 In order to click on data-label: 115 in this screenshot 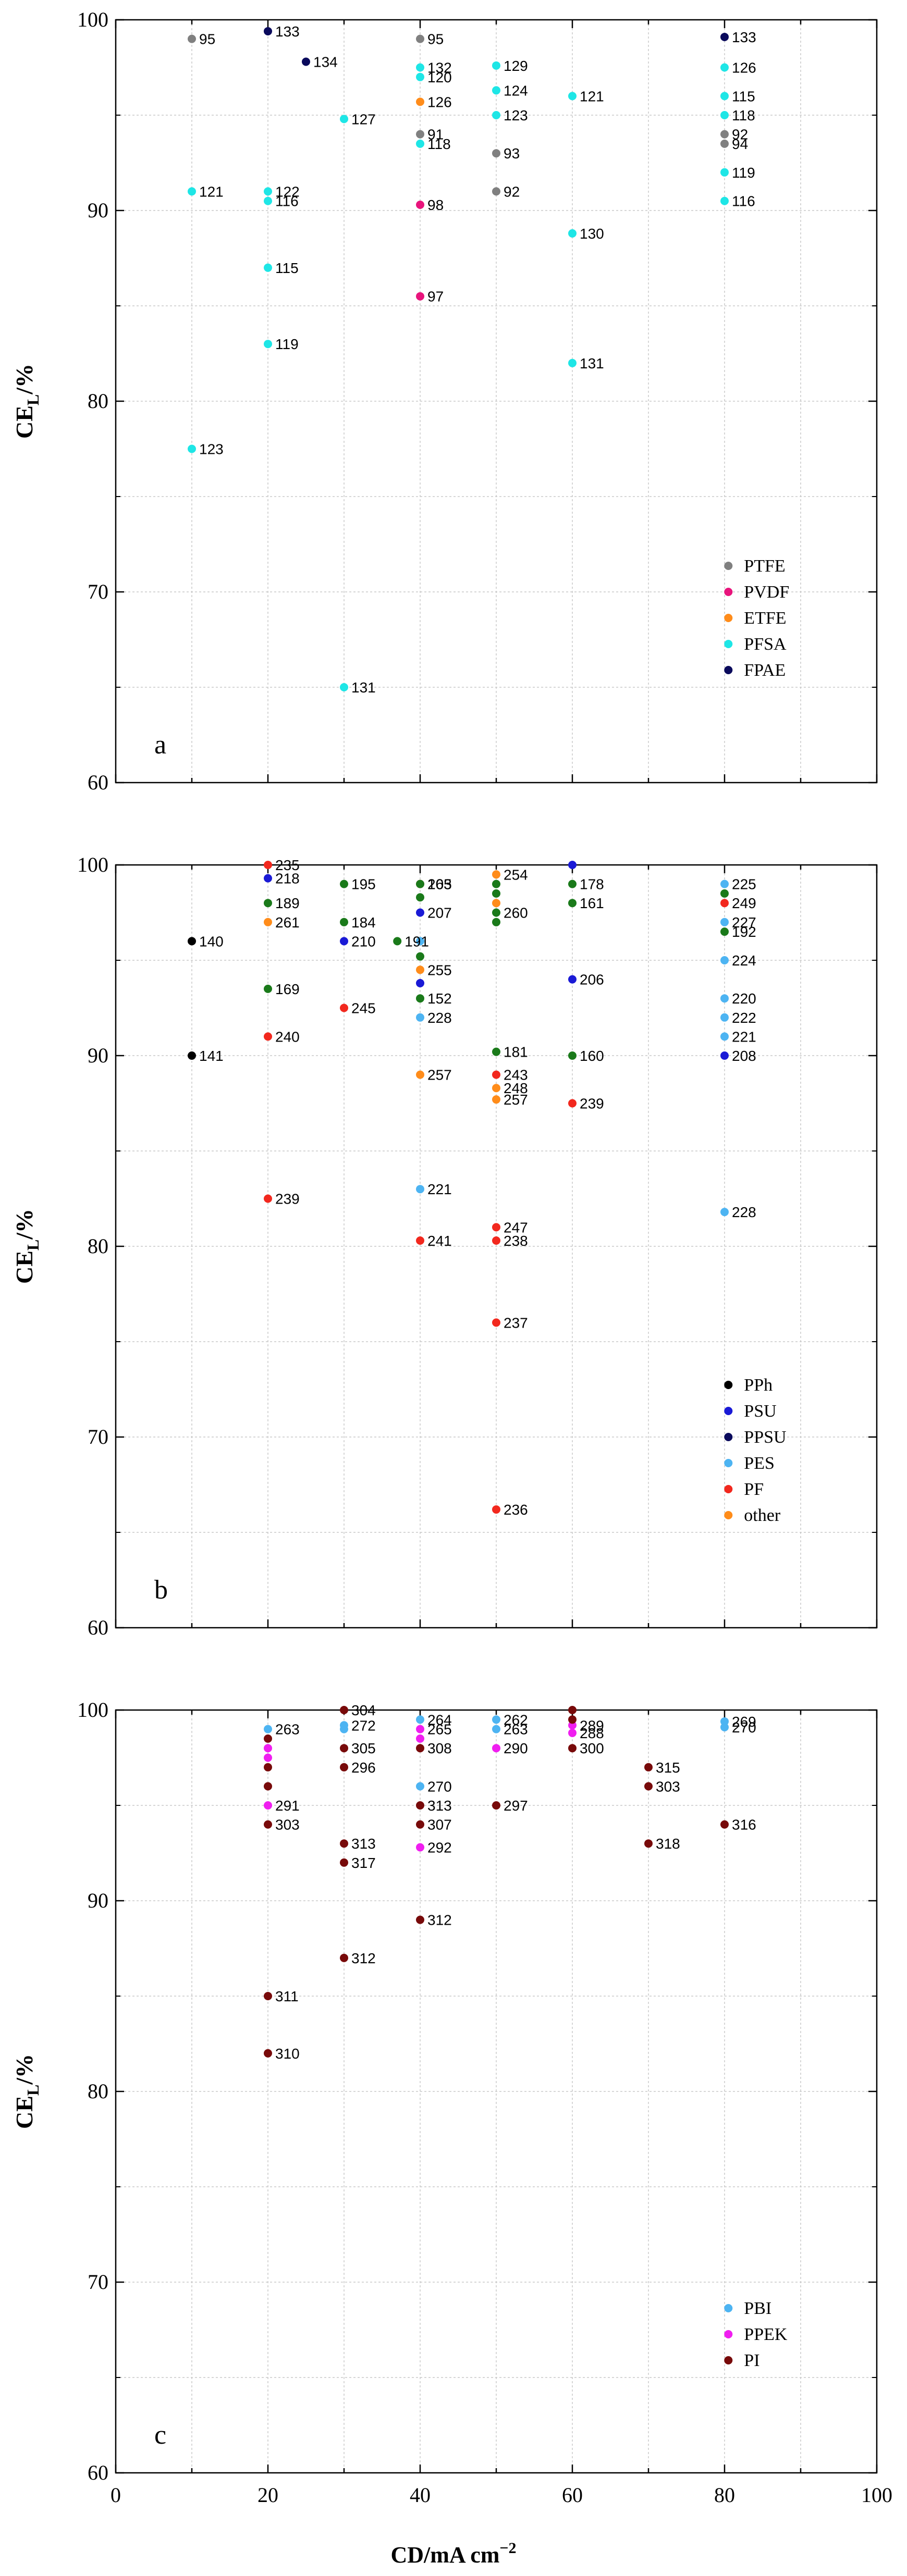, I will do `click(744, 96)`.